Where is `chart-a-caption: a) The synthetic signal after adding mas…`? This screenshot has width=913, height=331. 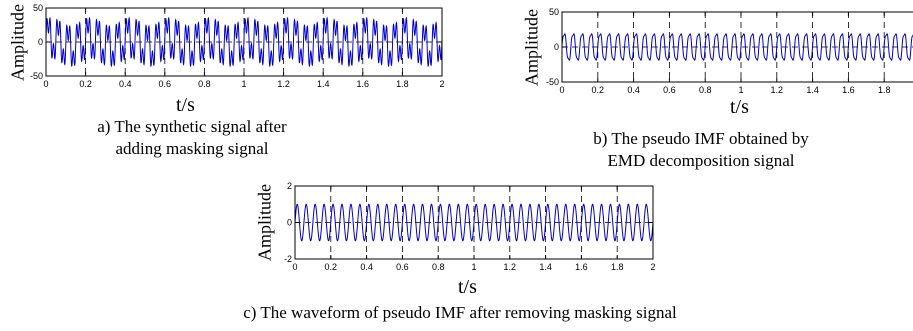 chart-a-caption: a) The synthetic signal after adding mas… is located at coordinates (192, 138).